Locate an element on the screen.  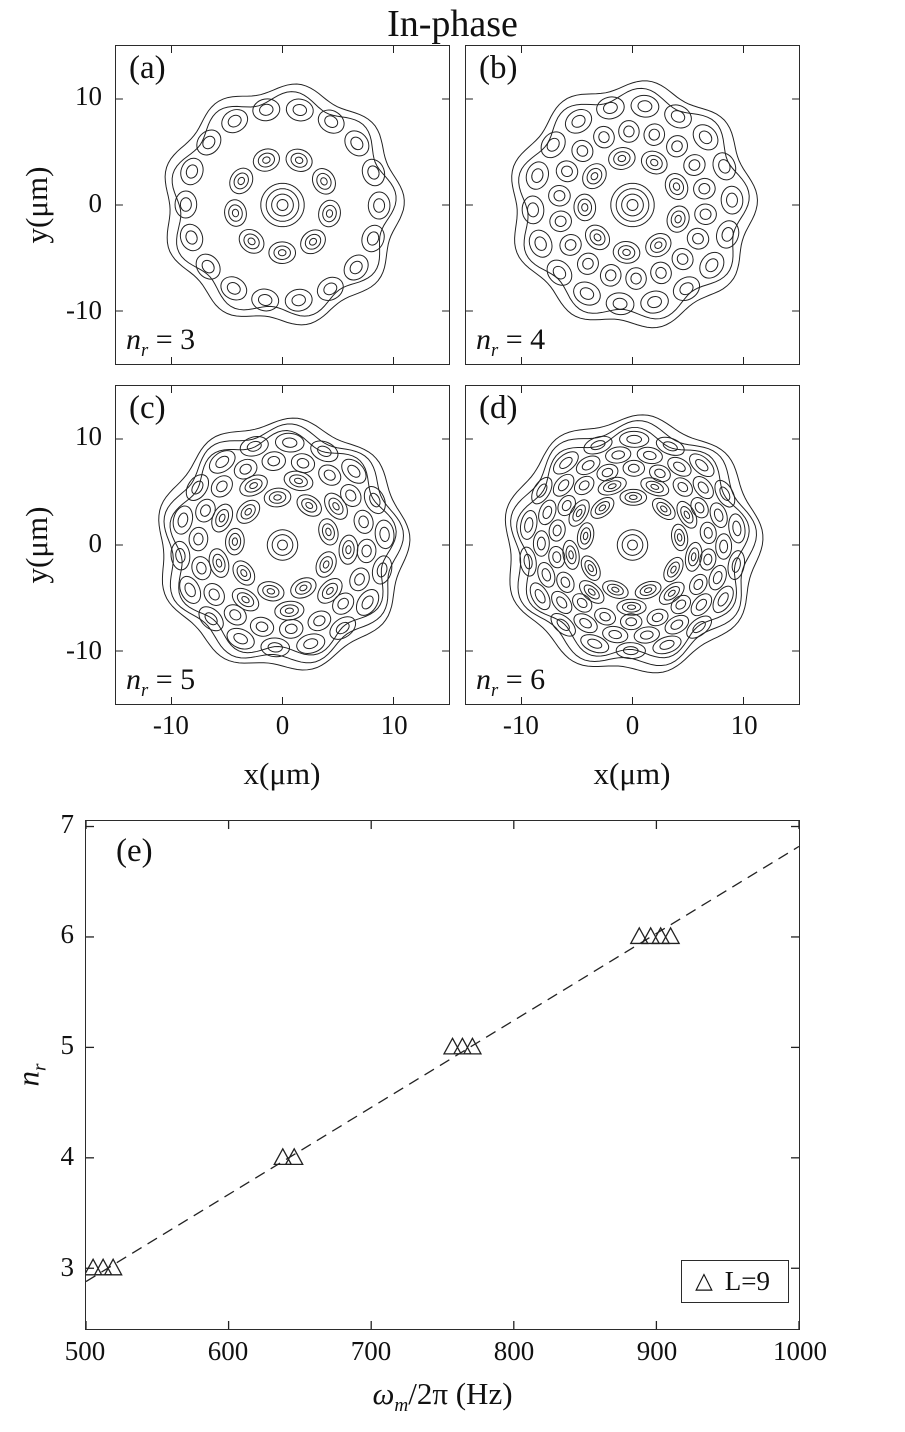
x-tick-label: 500 is located at coordinates (85, 1351).